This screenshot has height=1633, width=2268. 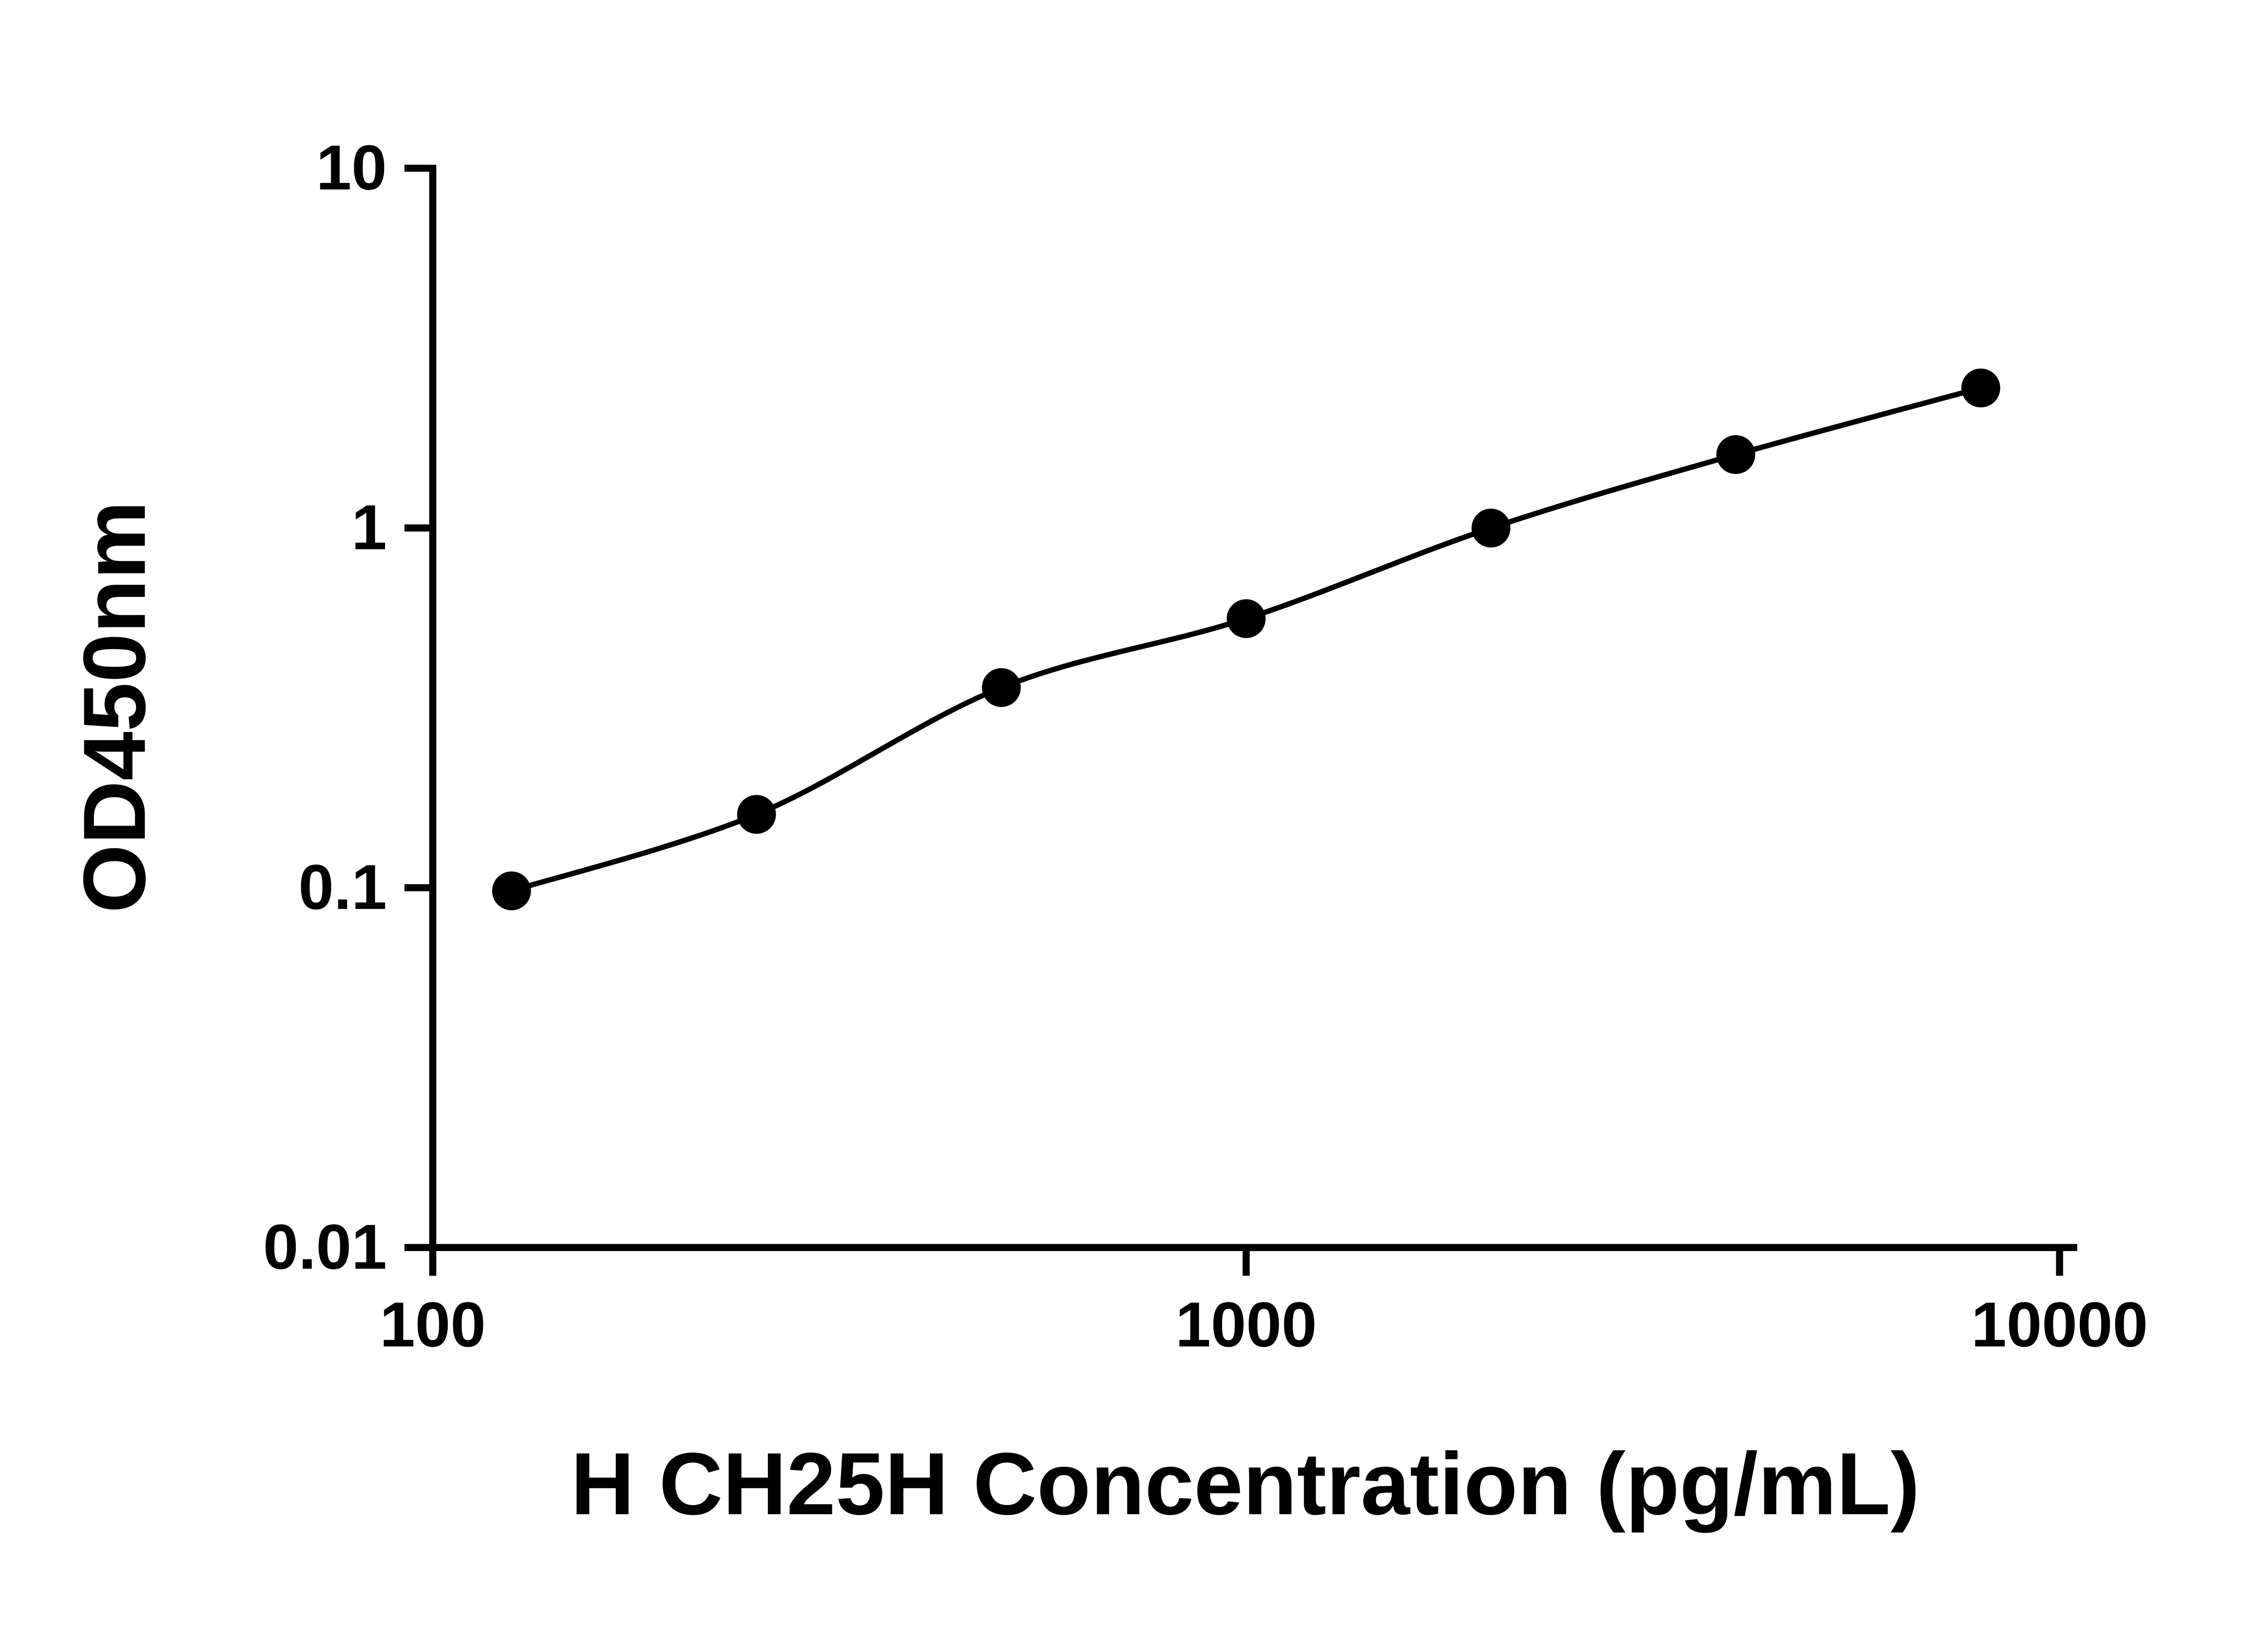 What do you see at coordinates (352, 167) in the screenshot?
I see `y-tick-label: 10` at bounding box center [352, 167].